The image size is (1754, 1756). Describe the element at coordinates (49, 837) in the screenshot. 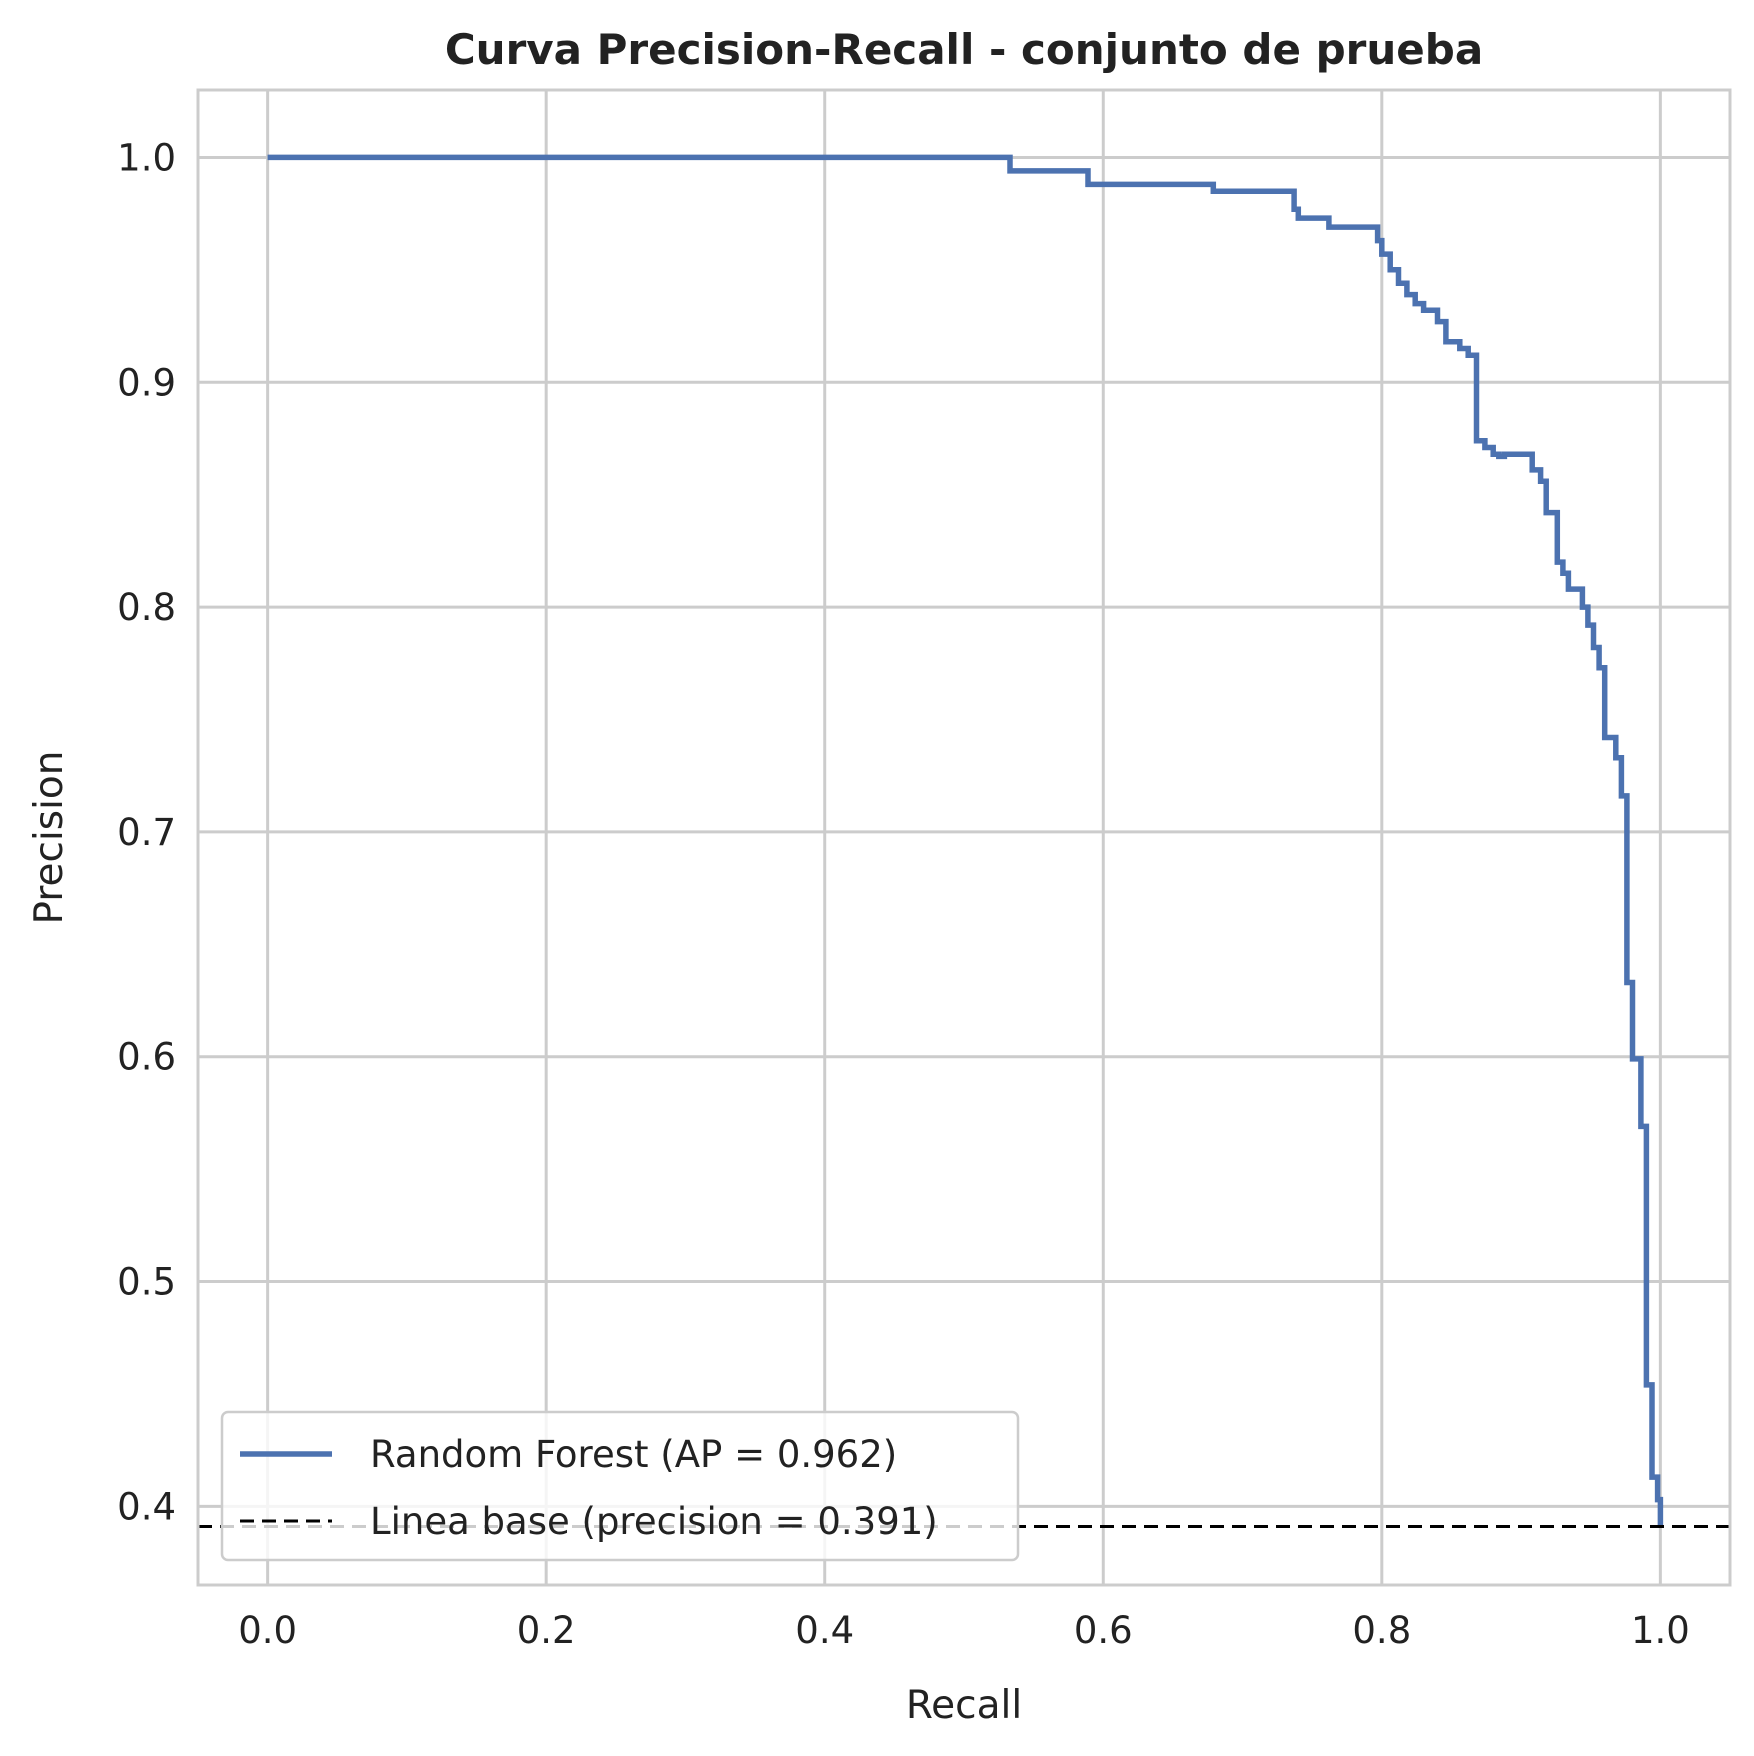

I see `y-axis-label: Precision` at that location.